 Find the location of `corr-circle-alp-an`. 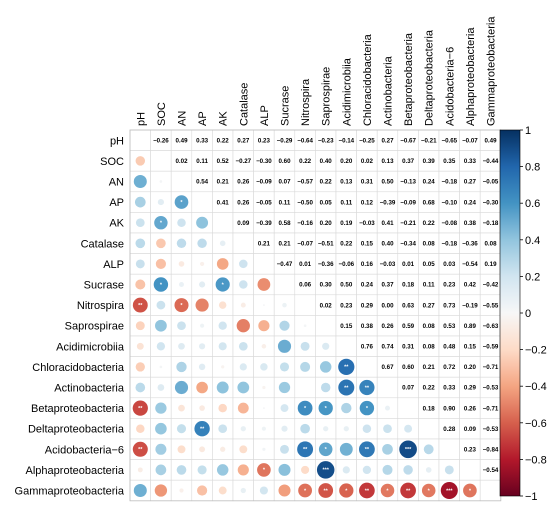

corr-circle-alp-an is located at coordinates (181, 264).